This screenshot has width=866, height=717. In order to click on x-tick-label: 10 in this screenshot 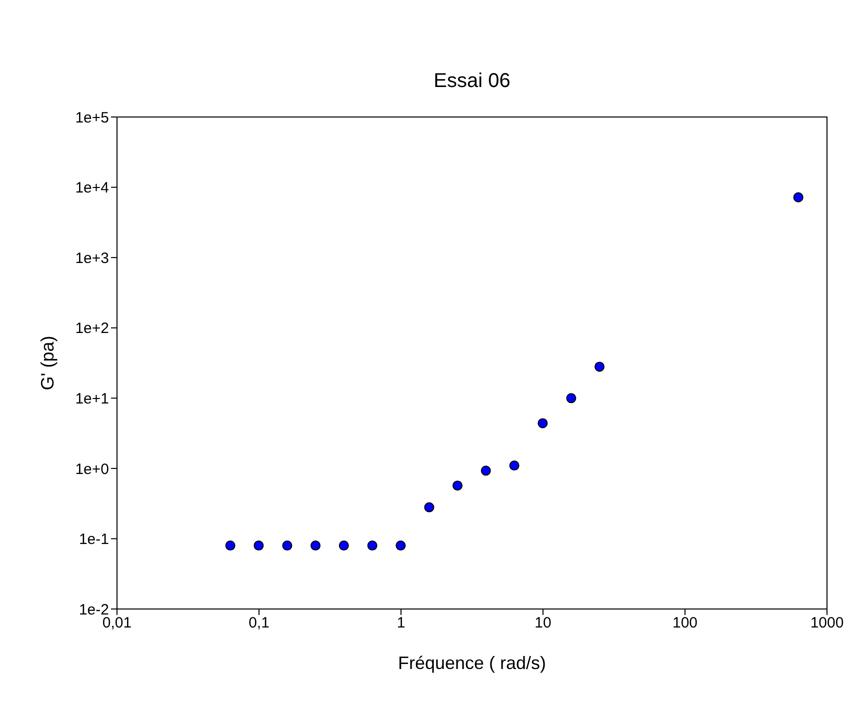, I will do `click(543, 623)`.